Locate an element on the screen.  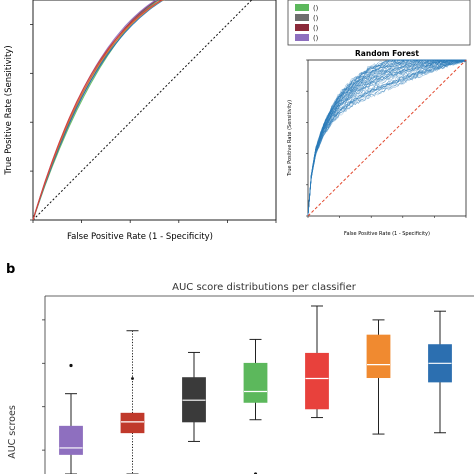
legend-entry-2: () is located at coordinates (316, 19).